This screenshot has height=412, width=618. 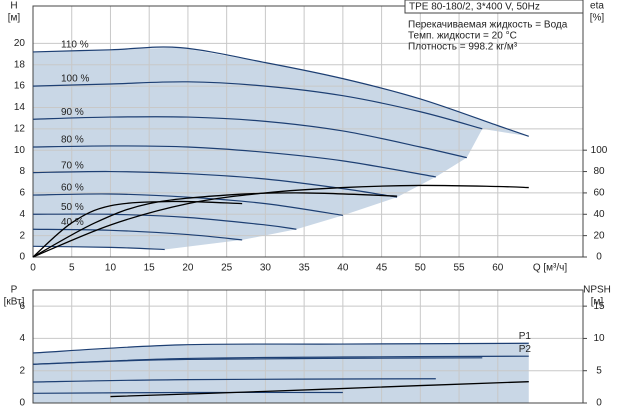 I want to click on x-tick-label: 25, so click(x=227, y=268).